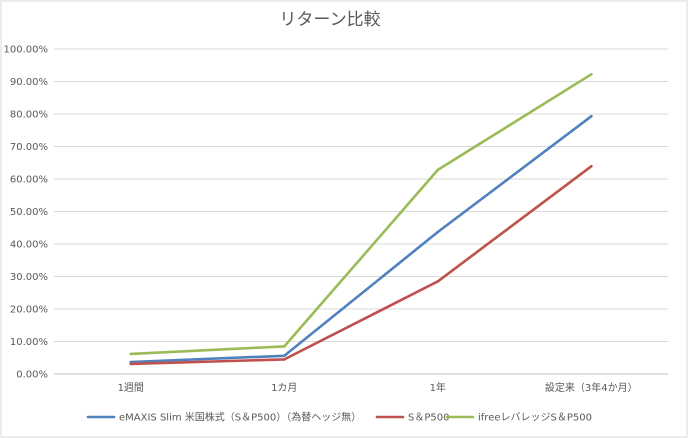 The height and width of the screenshot is (438, 688). Describe the element at coordinates (29, 115) in the screenshot. I see `y-tick-label: 80.00%` at that location.